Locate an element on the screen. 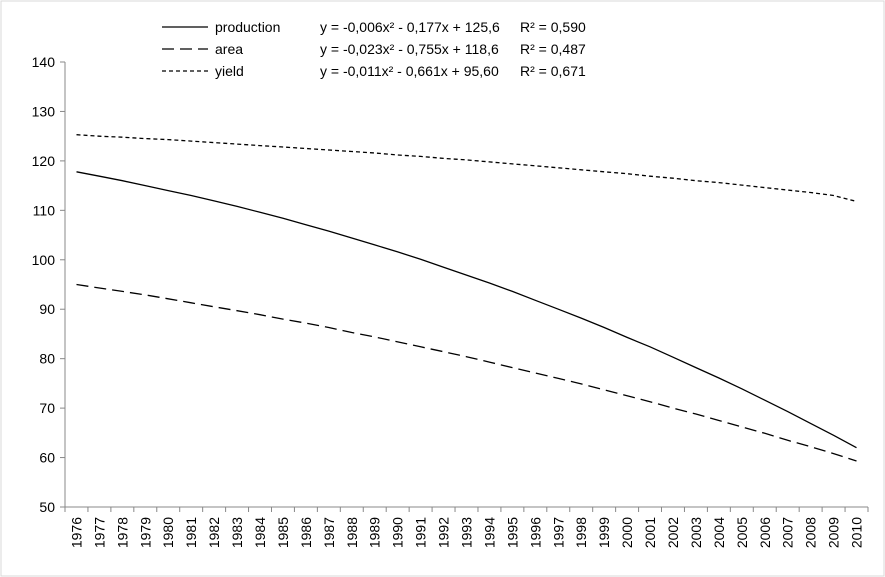 This screenshot has width=885, height=577. x-tick-label: 2001 is located at coordinates (650, 532).